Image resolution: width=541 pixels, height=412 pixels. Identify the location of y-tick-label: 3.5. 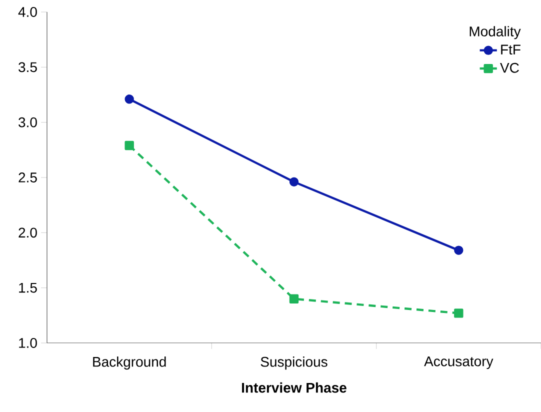
(27, 67).